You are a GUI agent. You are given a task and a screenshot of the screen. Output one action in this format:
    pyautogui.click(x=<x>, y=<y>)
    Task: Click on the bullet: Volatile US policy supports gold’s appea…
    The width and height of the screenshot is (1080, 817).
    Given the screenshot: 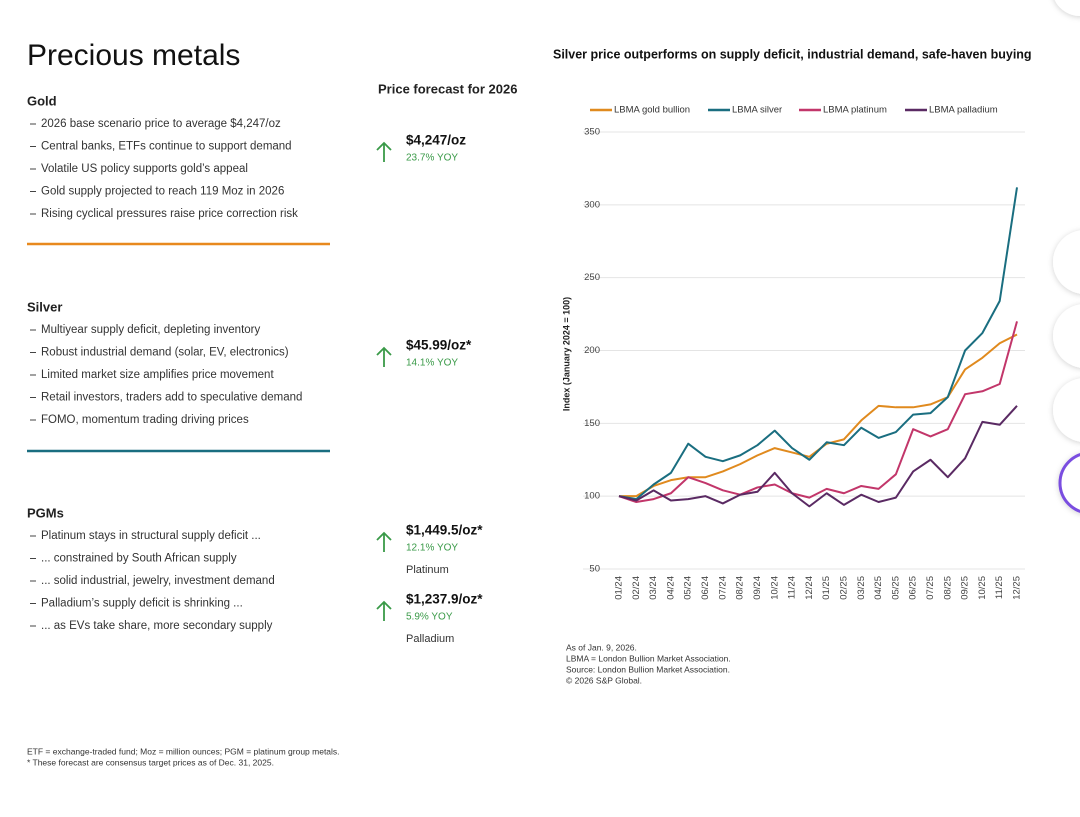 What is the action you would take?
    pyautogui.click(x=144, y=169)
    